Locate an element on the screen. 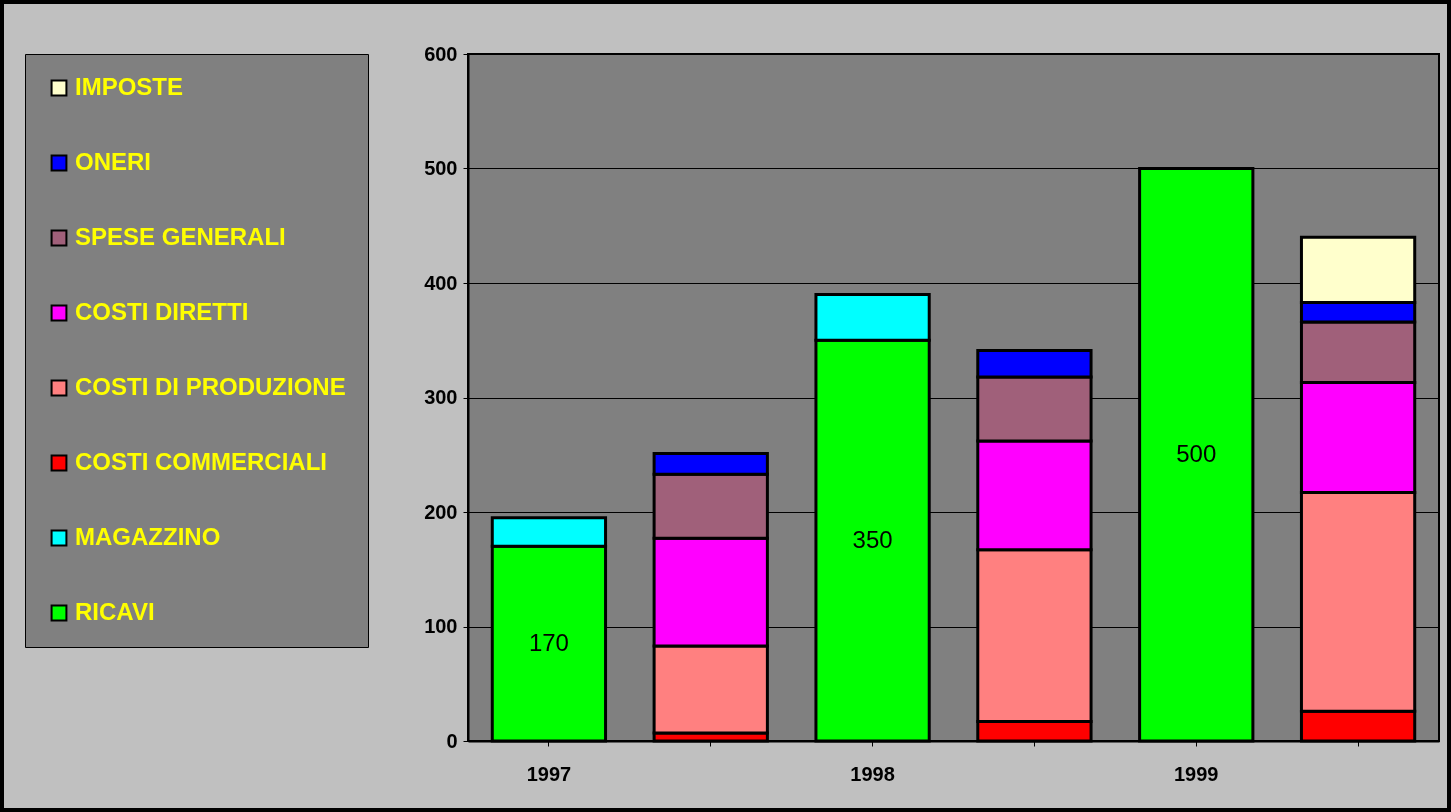 The image size is (1451, 812). y-tick-label: 400 is located at coordinates (441, 282).